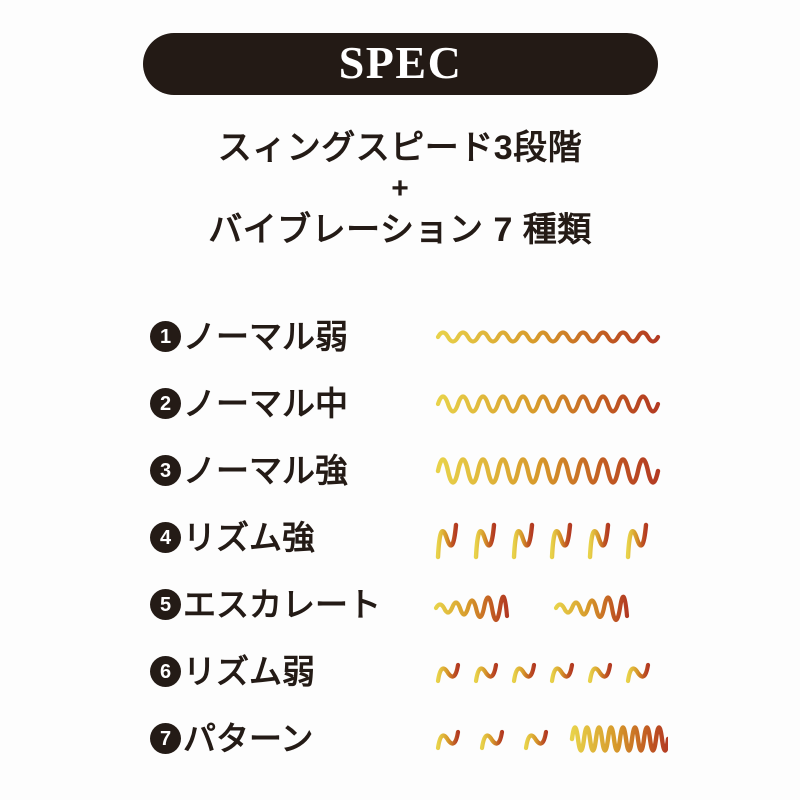 The height and width of the screenshot is (800, 800). What do you see at coordinates (248, 738) in the screenshot?
I see `mode-name-7: パターン` at bounding box center [248, 738].